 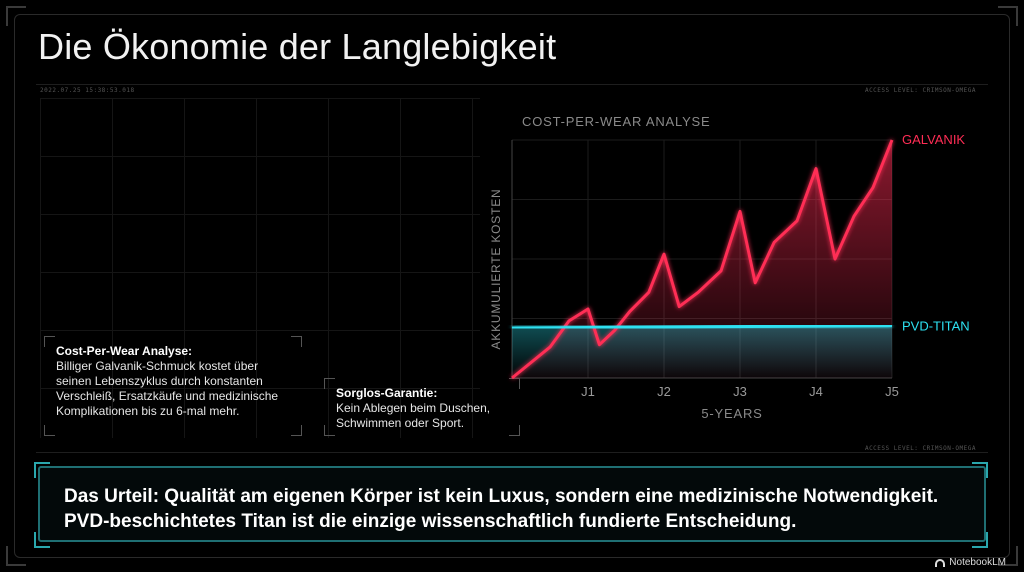 I want to click on brand-label: NotebookLM, so click(x=977, y=562).